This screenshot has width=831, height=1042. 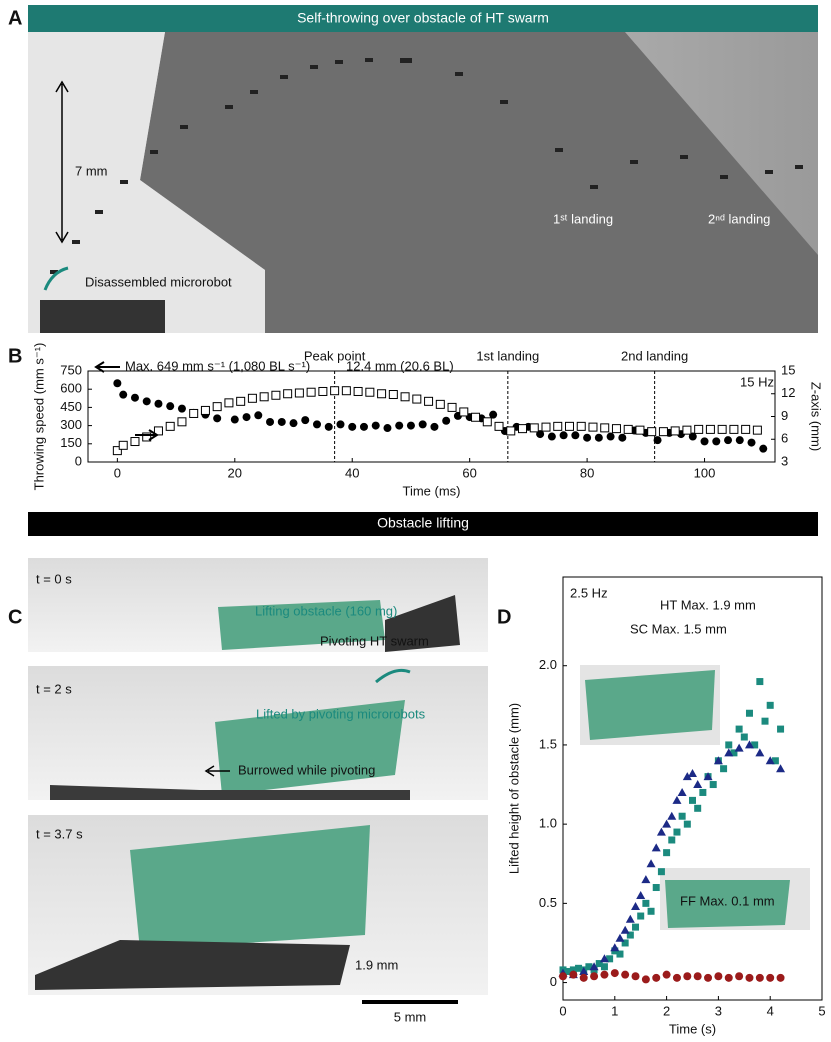 What do you see at coordinates (71, 369) in the screenshot?
I see `y-tick-label: 750` at bounding box center [71, 369].